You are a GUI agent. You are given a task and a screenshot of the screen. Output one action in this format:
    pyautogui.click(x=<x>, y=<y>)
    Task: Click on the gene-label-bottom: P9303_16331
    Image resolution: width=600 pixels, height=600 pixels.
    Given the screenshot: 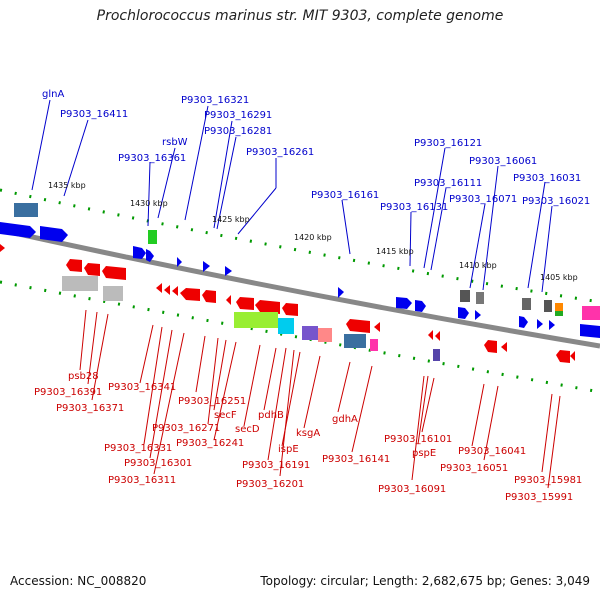 What is the action you would take?
    pyautogui.click(x=138, y=448)
    